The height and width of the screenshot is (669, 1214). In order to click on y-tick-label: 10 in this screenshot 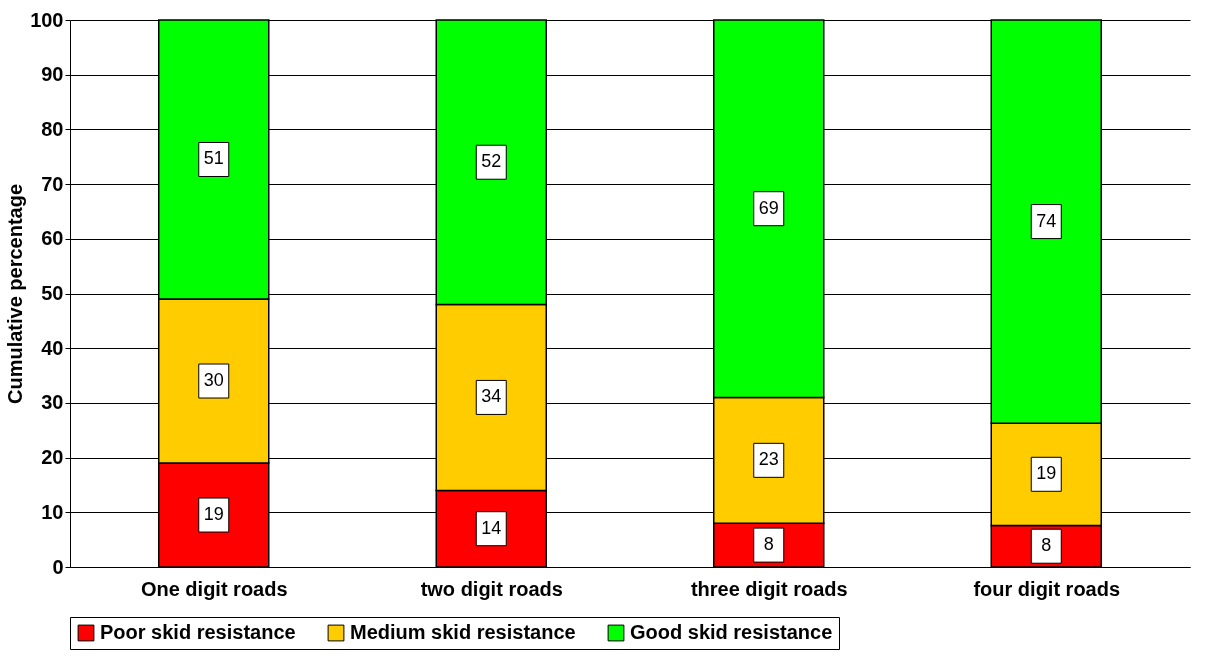, I will do `click(52, 511)`.